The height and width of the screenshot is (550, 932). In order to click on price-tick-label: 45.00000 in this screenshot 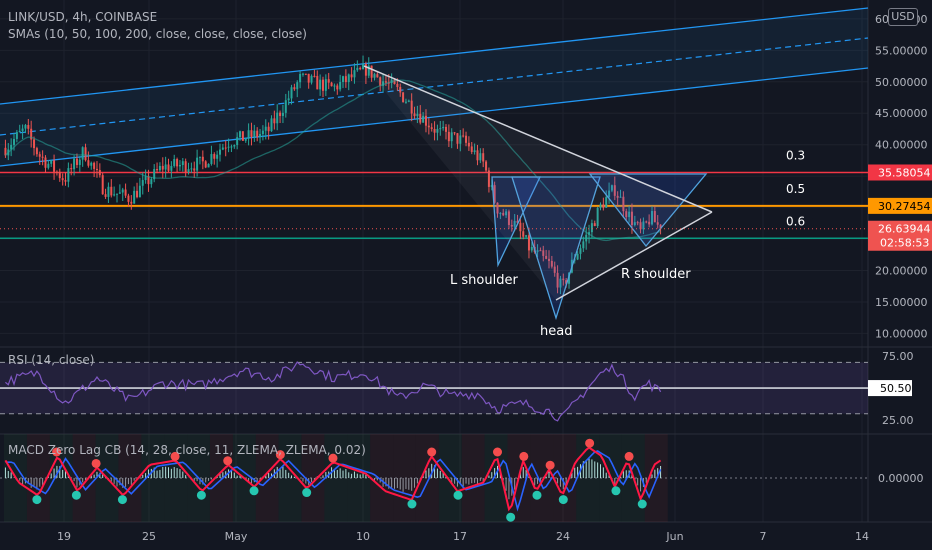, I will do `click(901, 113)`.